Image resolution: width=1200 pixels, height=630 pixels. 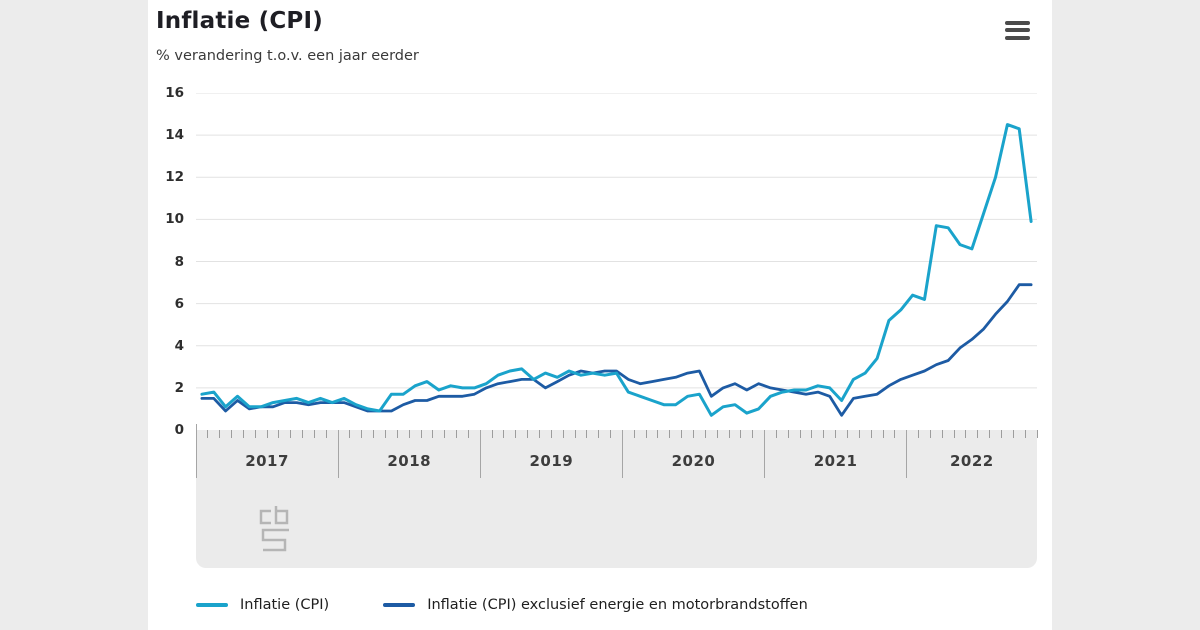 I want to click on y-axis-label: 10, so click(x=174, y=219).